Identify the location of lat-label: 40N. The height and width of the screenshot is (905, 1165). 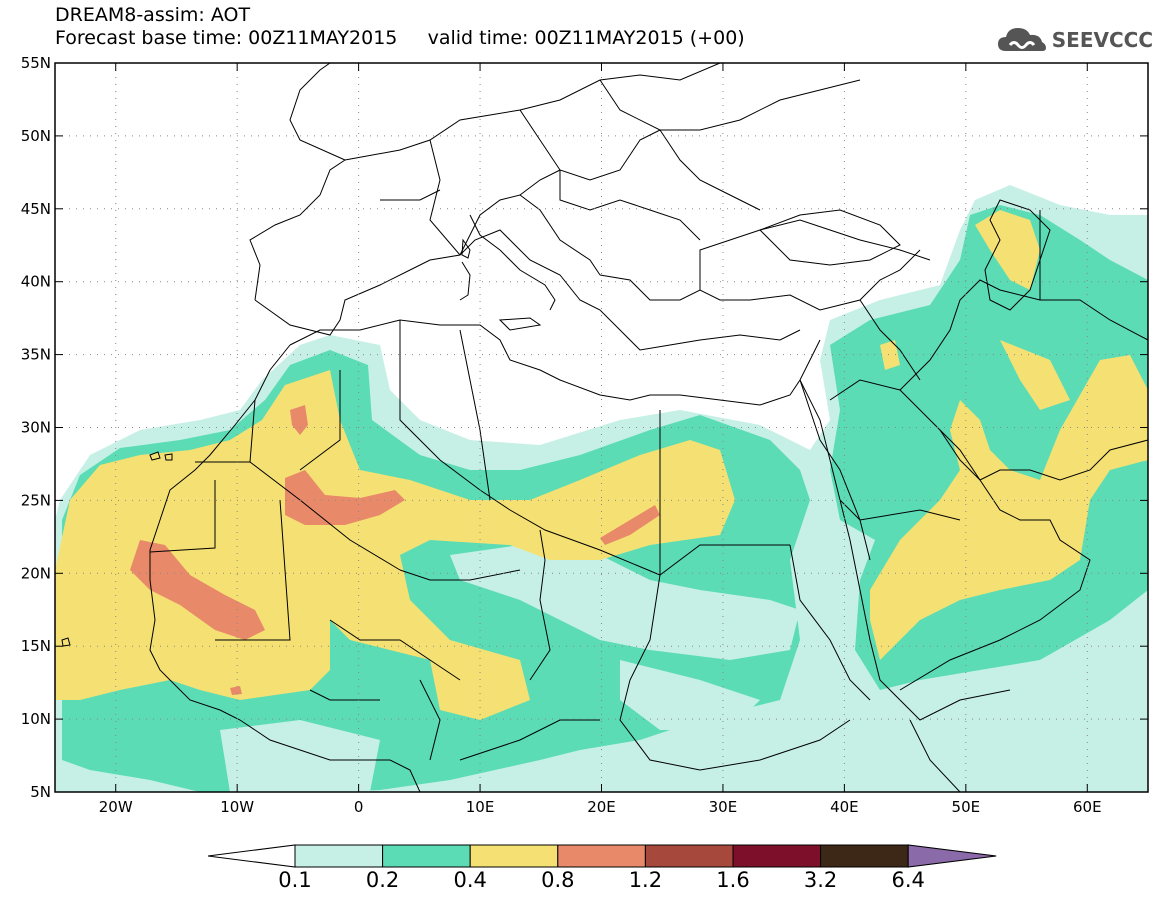
(36, 282).